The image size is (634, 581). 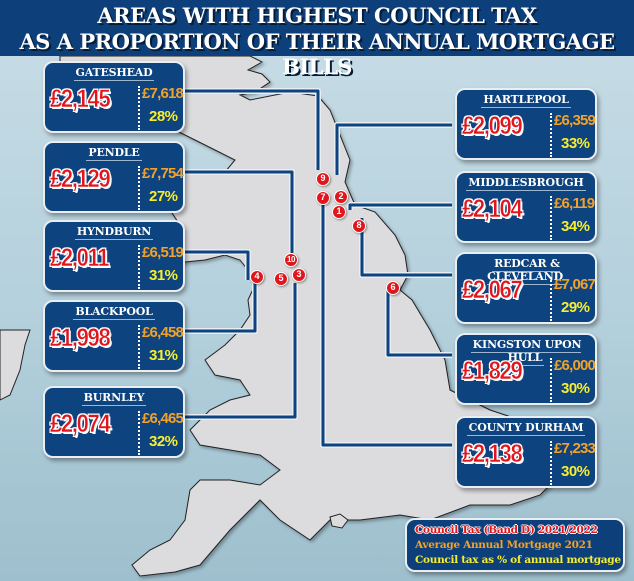 What do you see at coordinates (323, 179) in the screenshot?
I see `map-marker-9: 9` at bounding box center [323, 179].